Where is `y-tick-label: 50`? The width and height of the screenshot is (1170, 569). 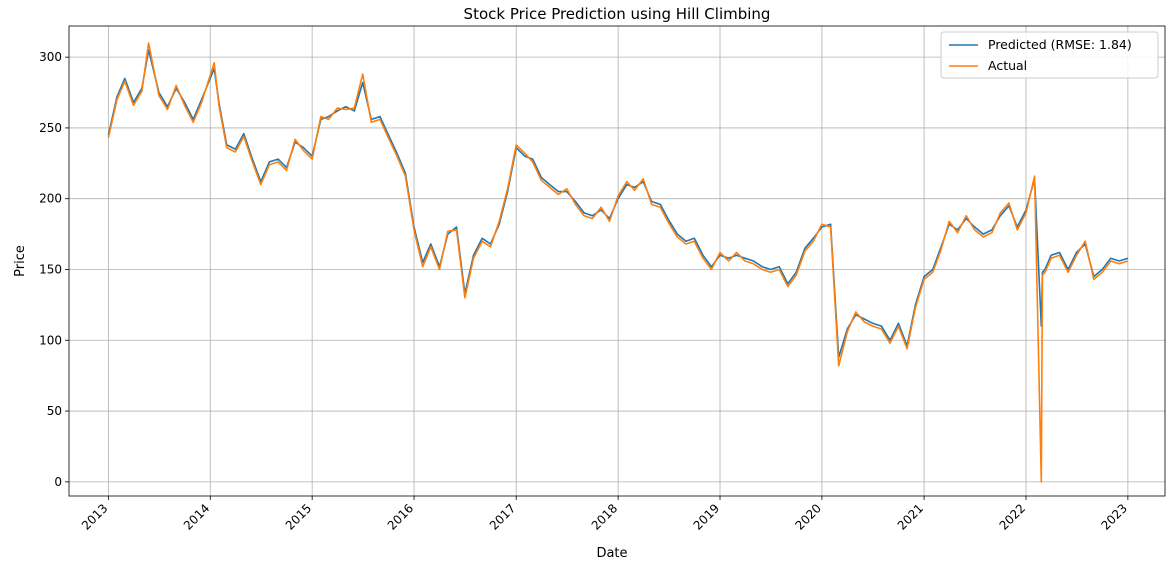
y-tick-label: 50 is located at coordinates (54, 411).